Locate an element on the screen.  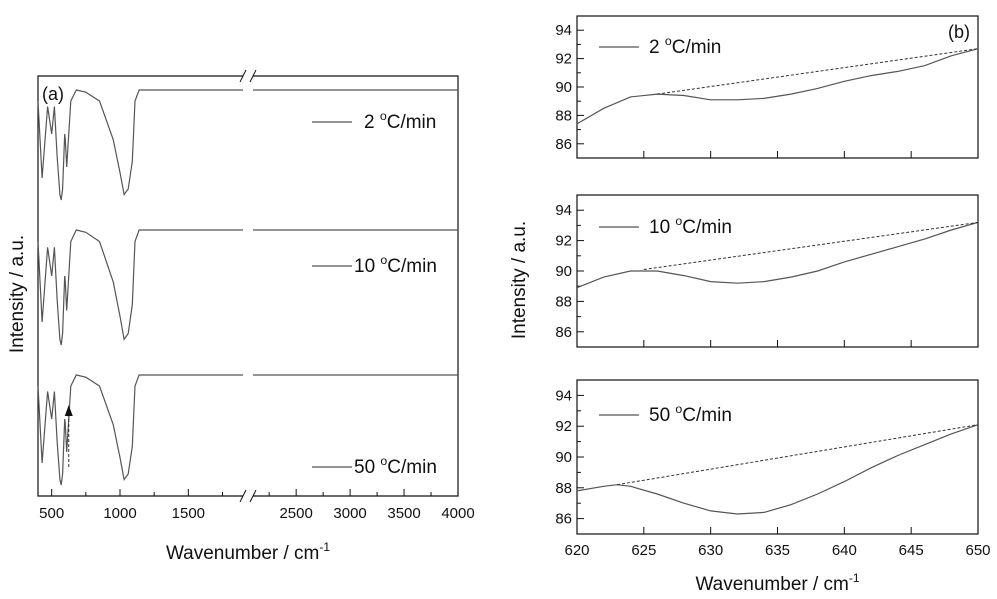
x-tick-label: 630 is located at coordinates (710, 550).